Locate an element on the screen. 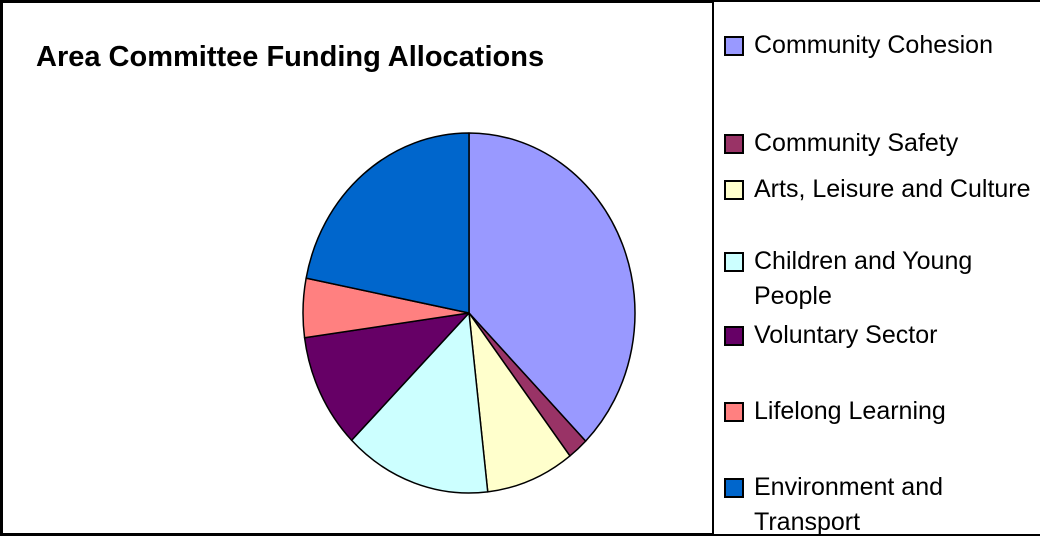  legend-label: Children and Young People is located at coordinates (863, 278).